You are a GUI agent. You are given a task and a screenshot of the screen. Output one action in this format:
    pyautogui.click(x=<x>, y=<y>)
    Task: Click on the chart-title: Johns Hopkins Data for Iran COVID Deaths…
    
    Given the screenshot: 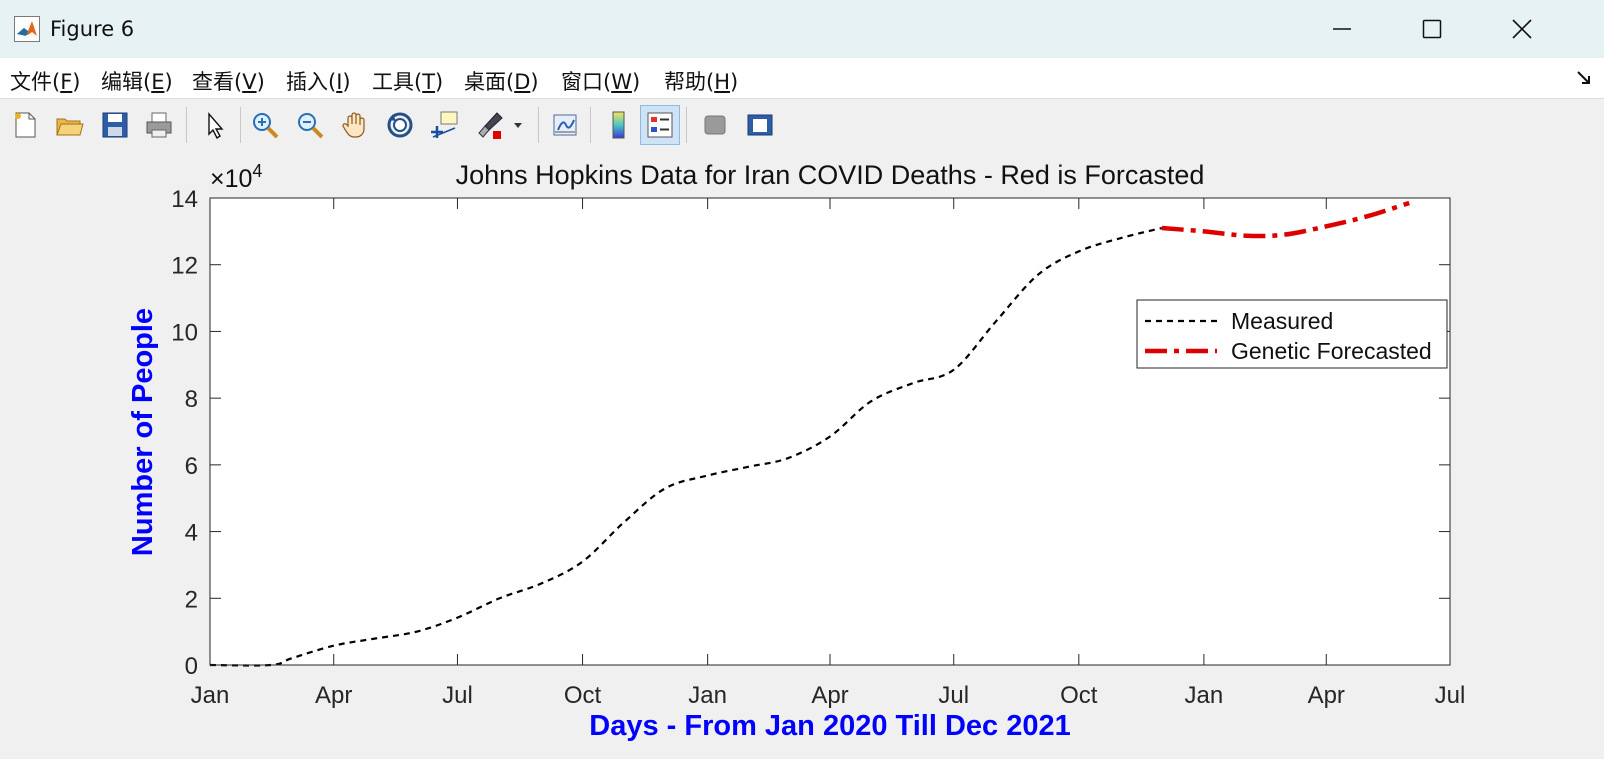 What is the action you would take?
    pyautogui.click(x=830, y=175)
    